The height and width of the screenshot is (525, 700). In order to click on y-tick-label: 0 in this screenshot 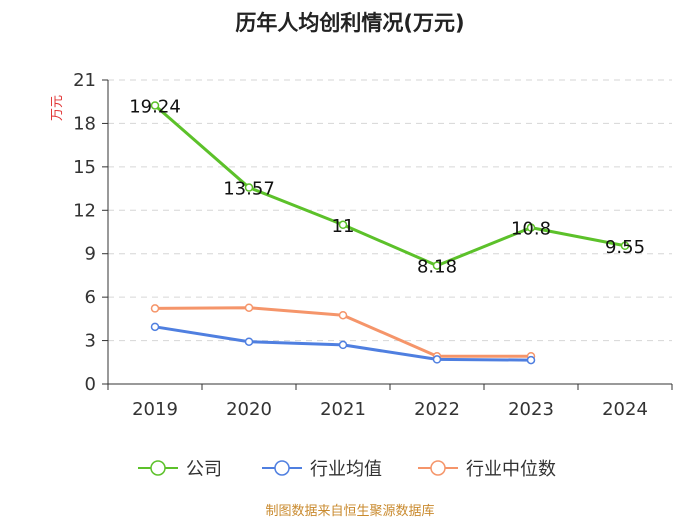, I will do `click(90, 384)`.